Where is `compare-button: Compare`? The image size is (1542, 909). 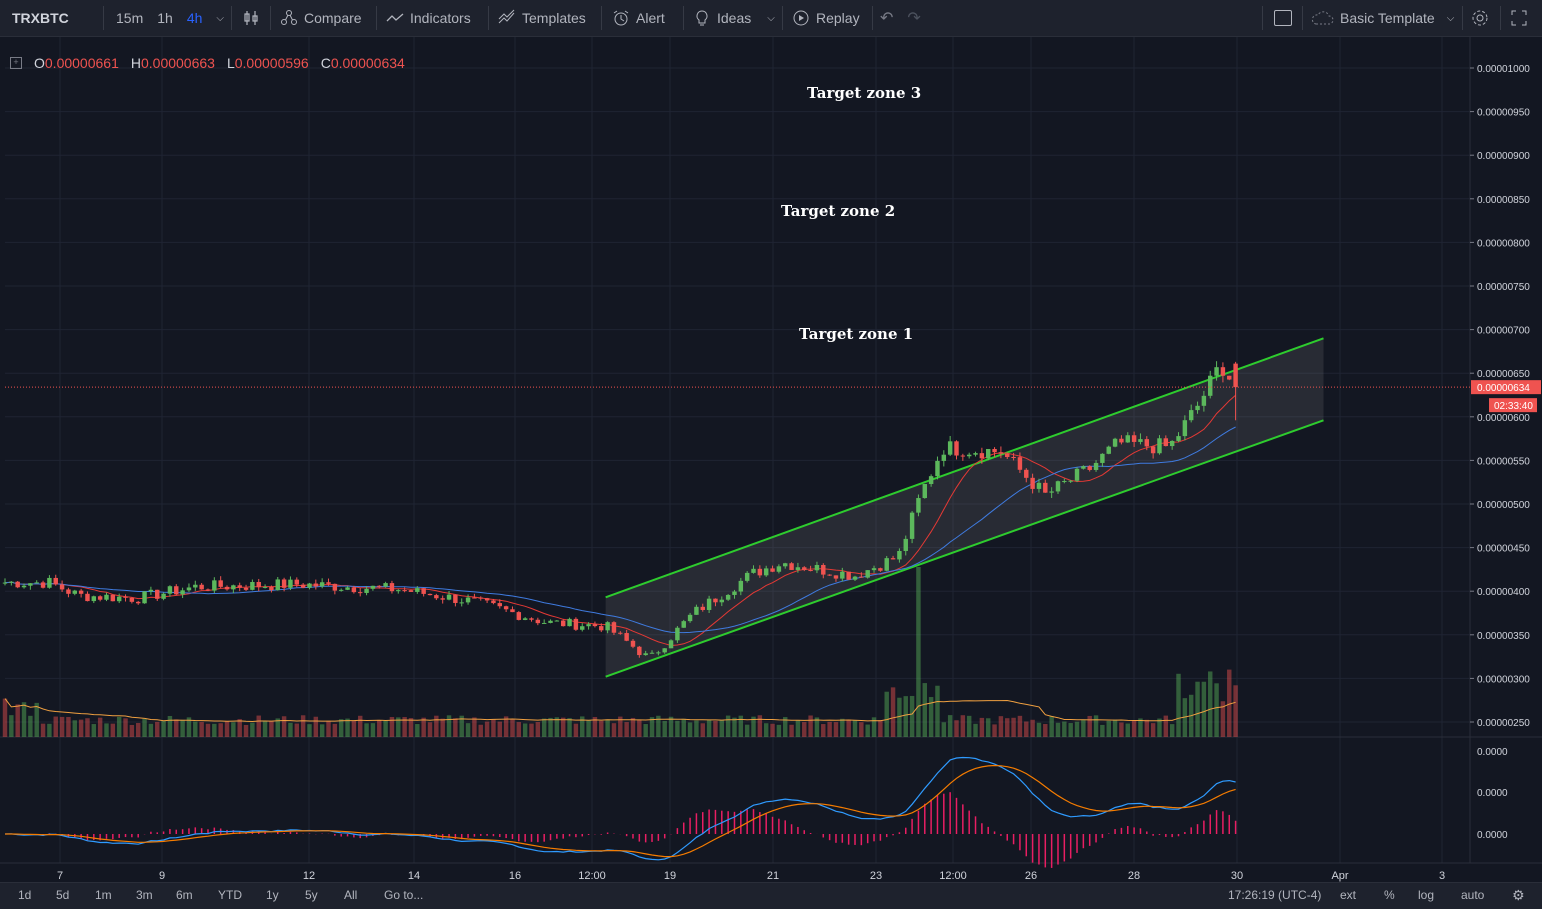
compare-button: Compare is located at coordinates (321, 18).